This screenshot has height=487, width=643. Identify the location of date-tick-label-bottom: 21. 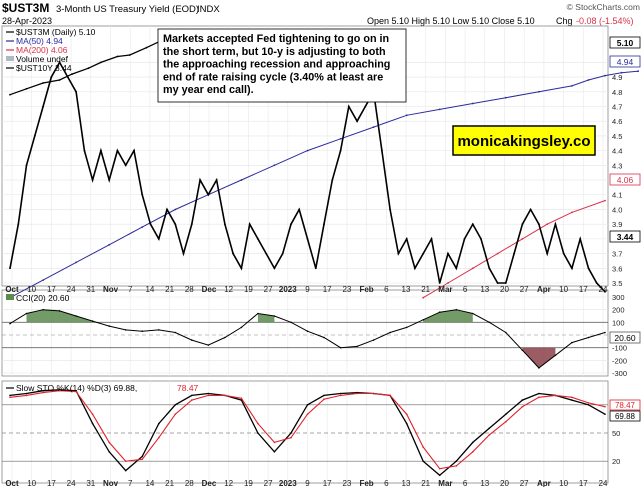
(169, 483).